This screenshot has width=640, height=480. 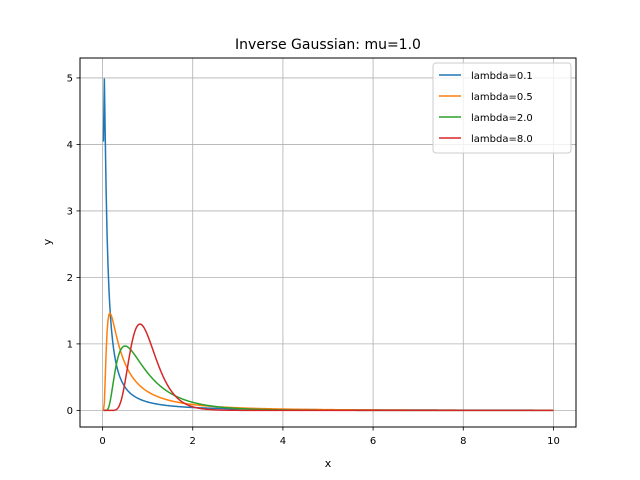 I want to click on y-tick-label: 0, so click(x=70, y=411).